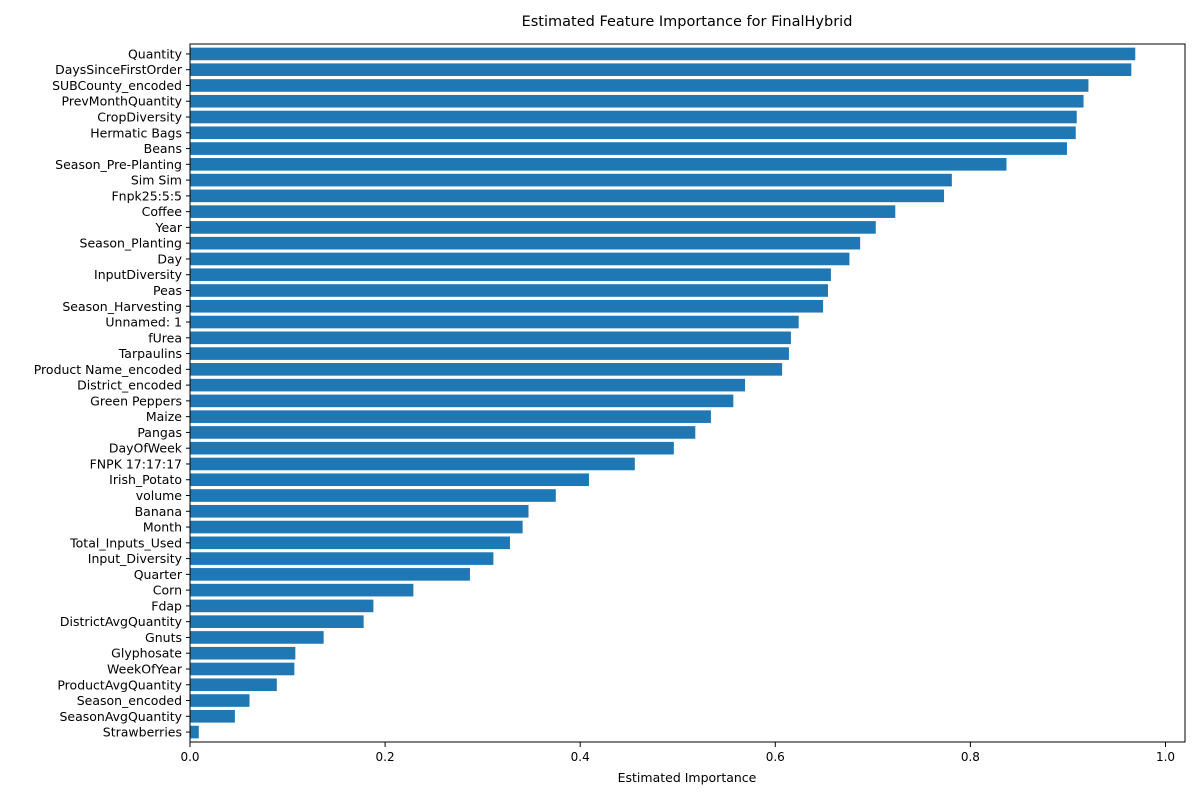  What do you see at coordinates (136, 463) in the screenshot?
I see `category-label-26: FNPK 17:17:17` at bounding box center [136, 463].